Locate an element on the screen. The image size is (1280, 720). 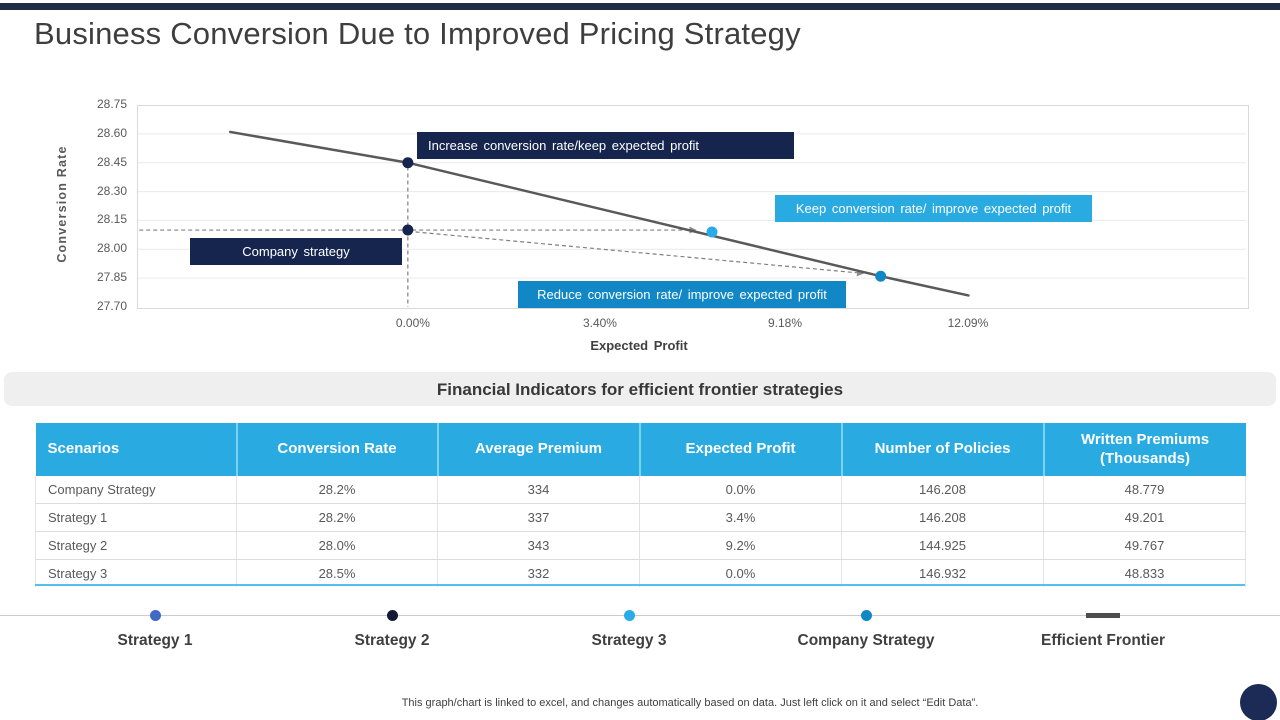
column-header: Written Premiums (Thousands) is located at coordinates (1144, 449).